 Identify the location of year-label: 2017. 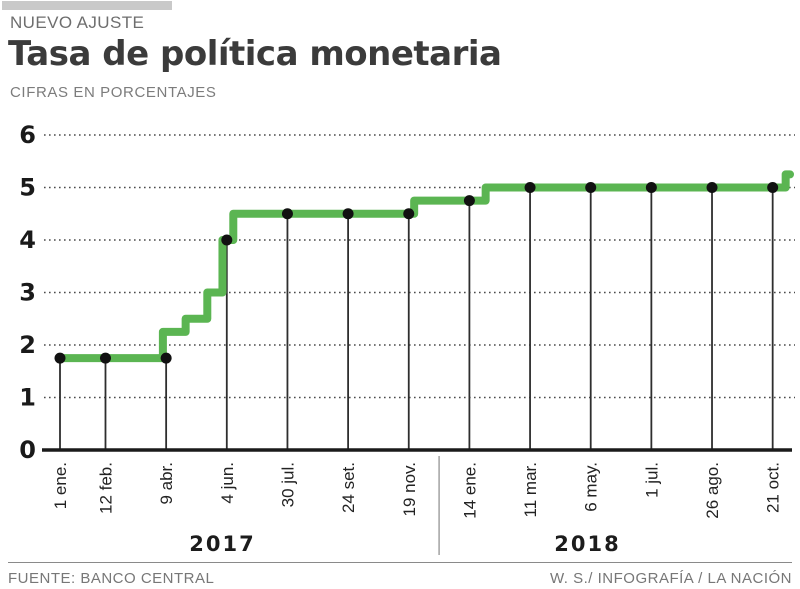
(222, 544).